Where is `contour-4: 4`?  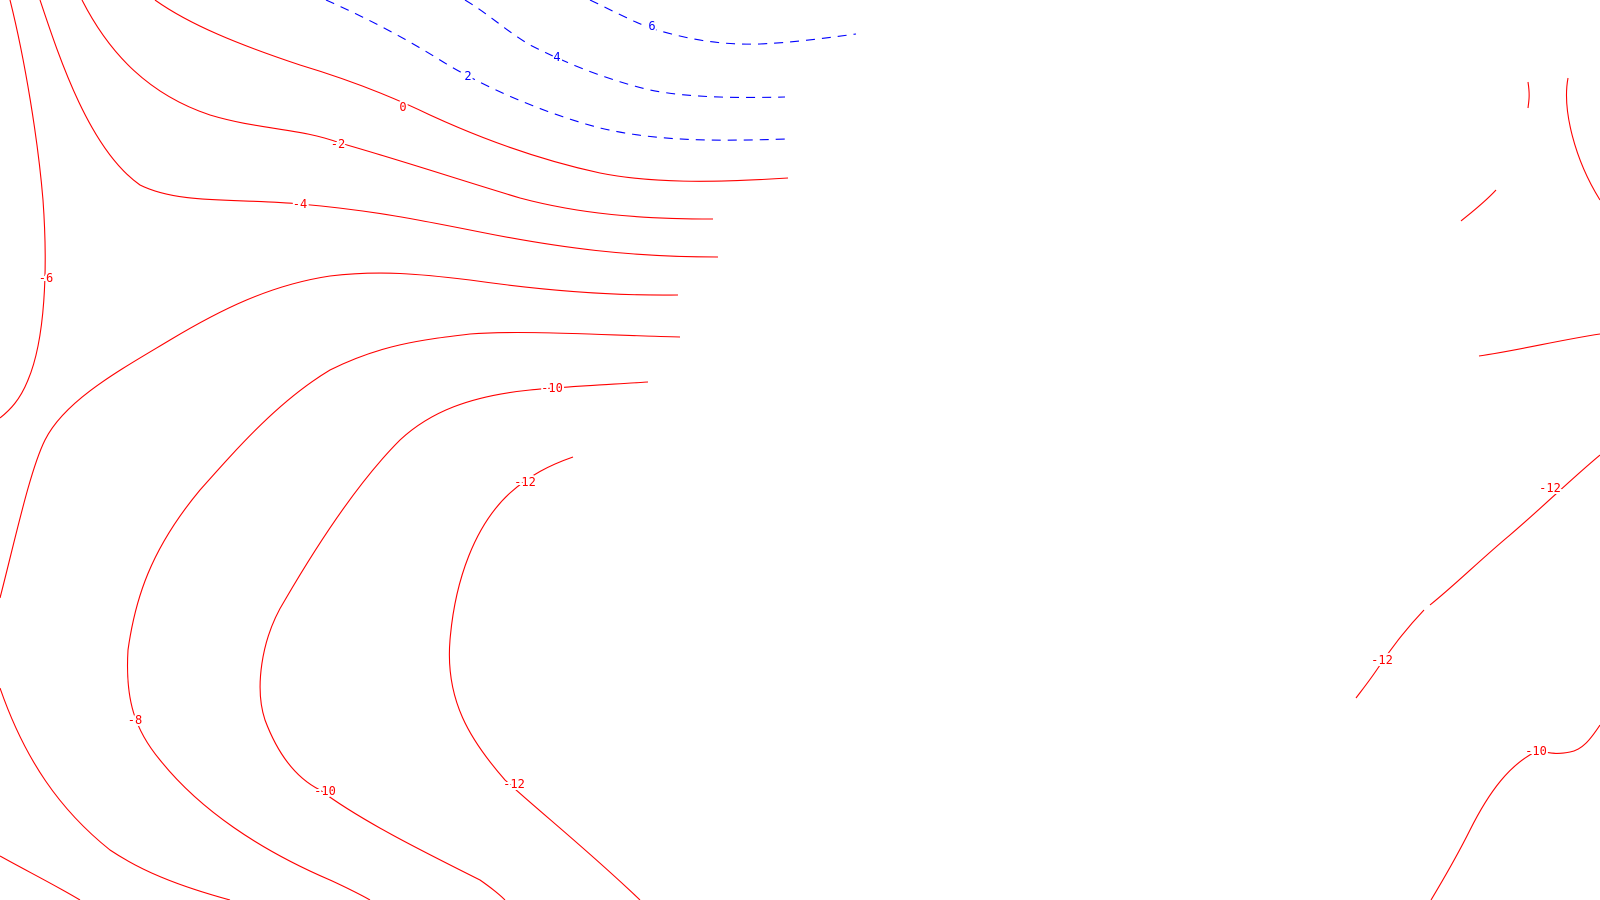
contour-4: 4 is located at coordinates (625, 49).